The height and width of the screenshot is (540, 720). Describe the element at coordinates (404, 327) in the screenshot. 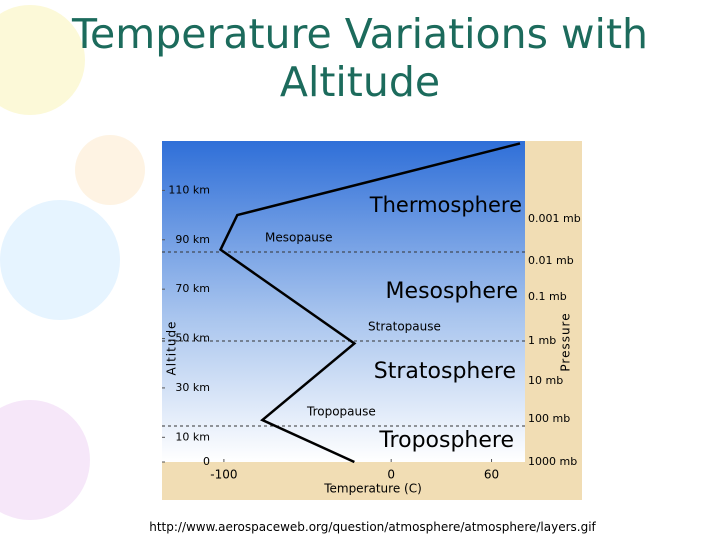

I see `boundary-label: Stratopause` at that location.